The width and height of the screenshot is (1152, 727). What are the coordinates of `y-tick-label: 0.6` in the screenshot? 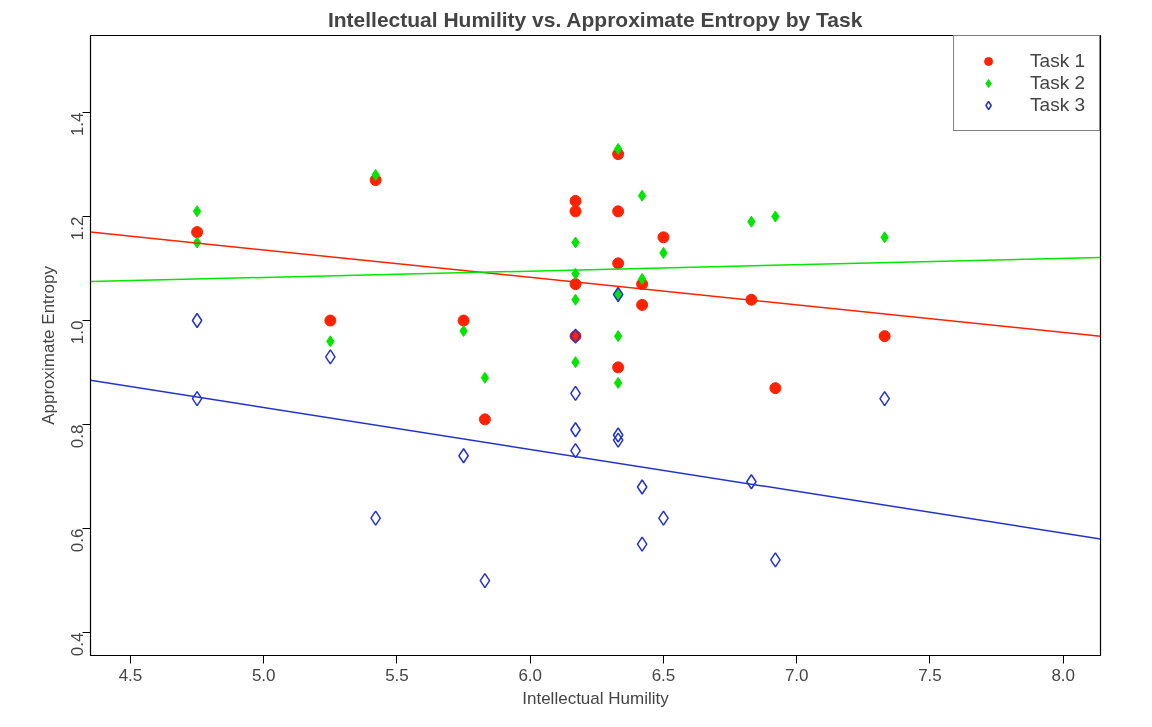 It's located at (78, 540).